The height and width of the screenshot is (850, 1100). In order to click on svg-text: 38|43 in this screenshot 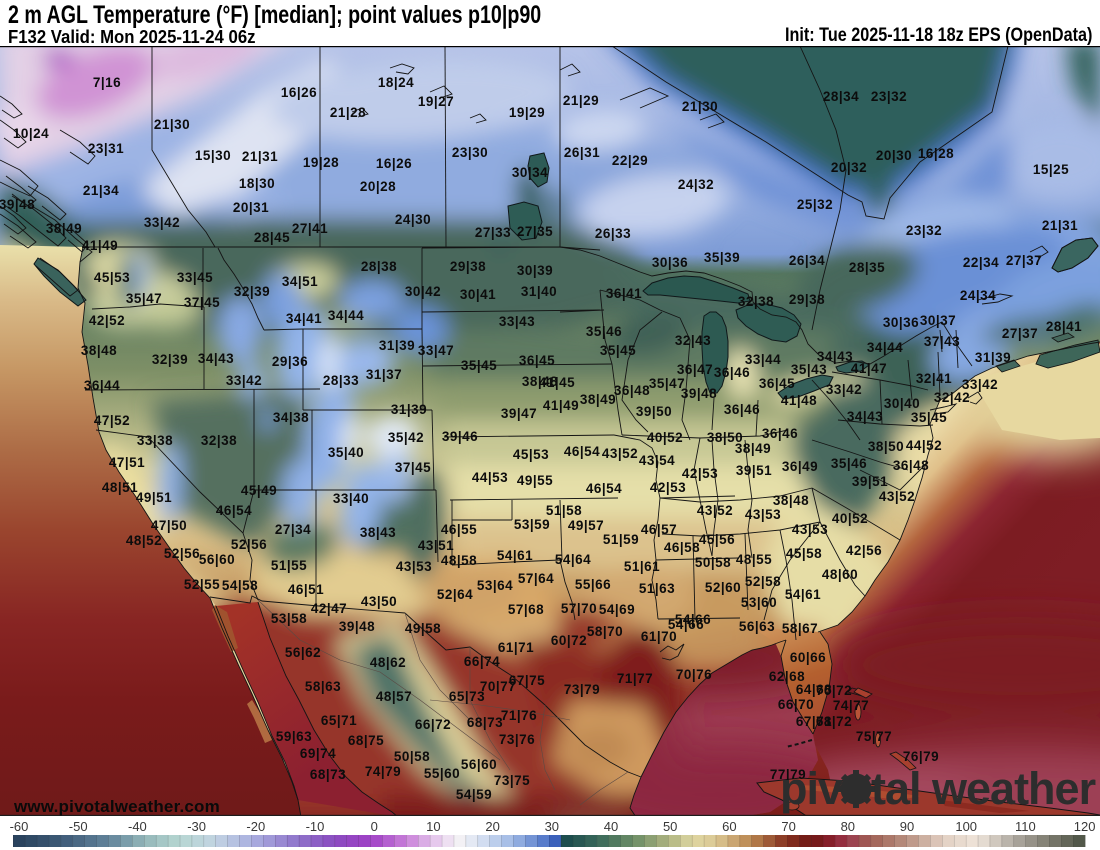, I will do `click(378, 532)`.